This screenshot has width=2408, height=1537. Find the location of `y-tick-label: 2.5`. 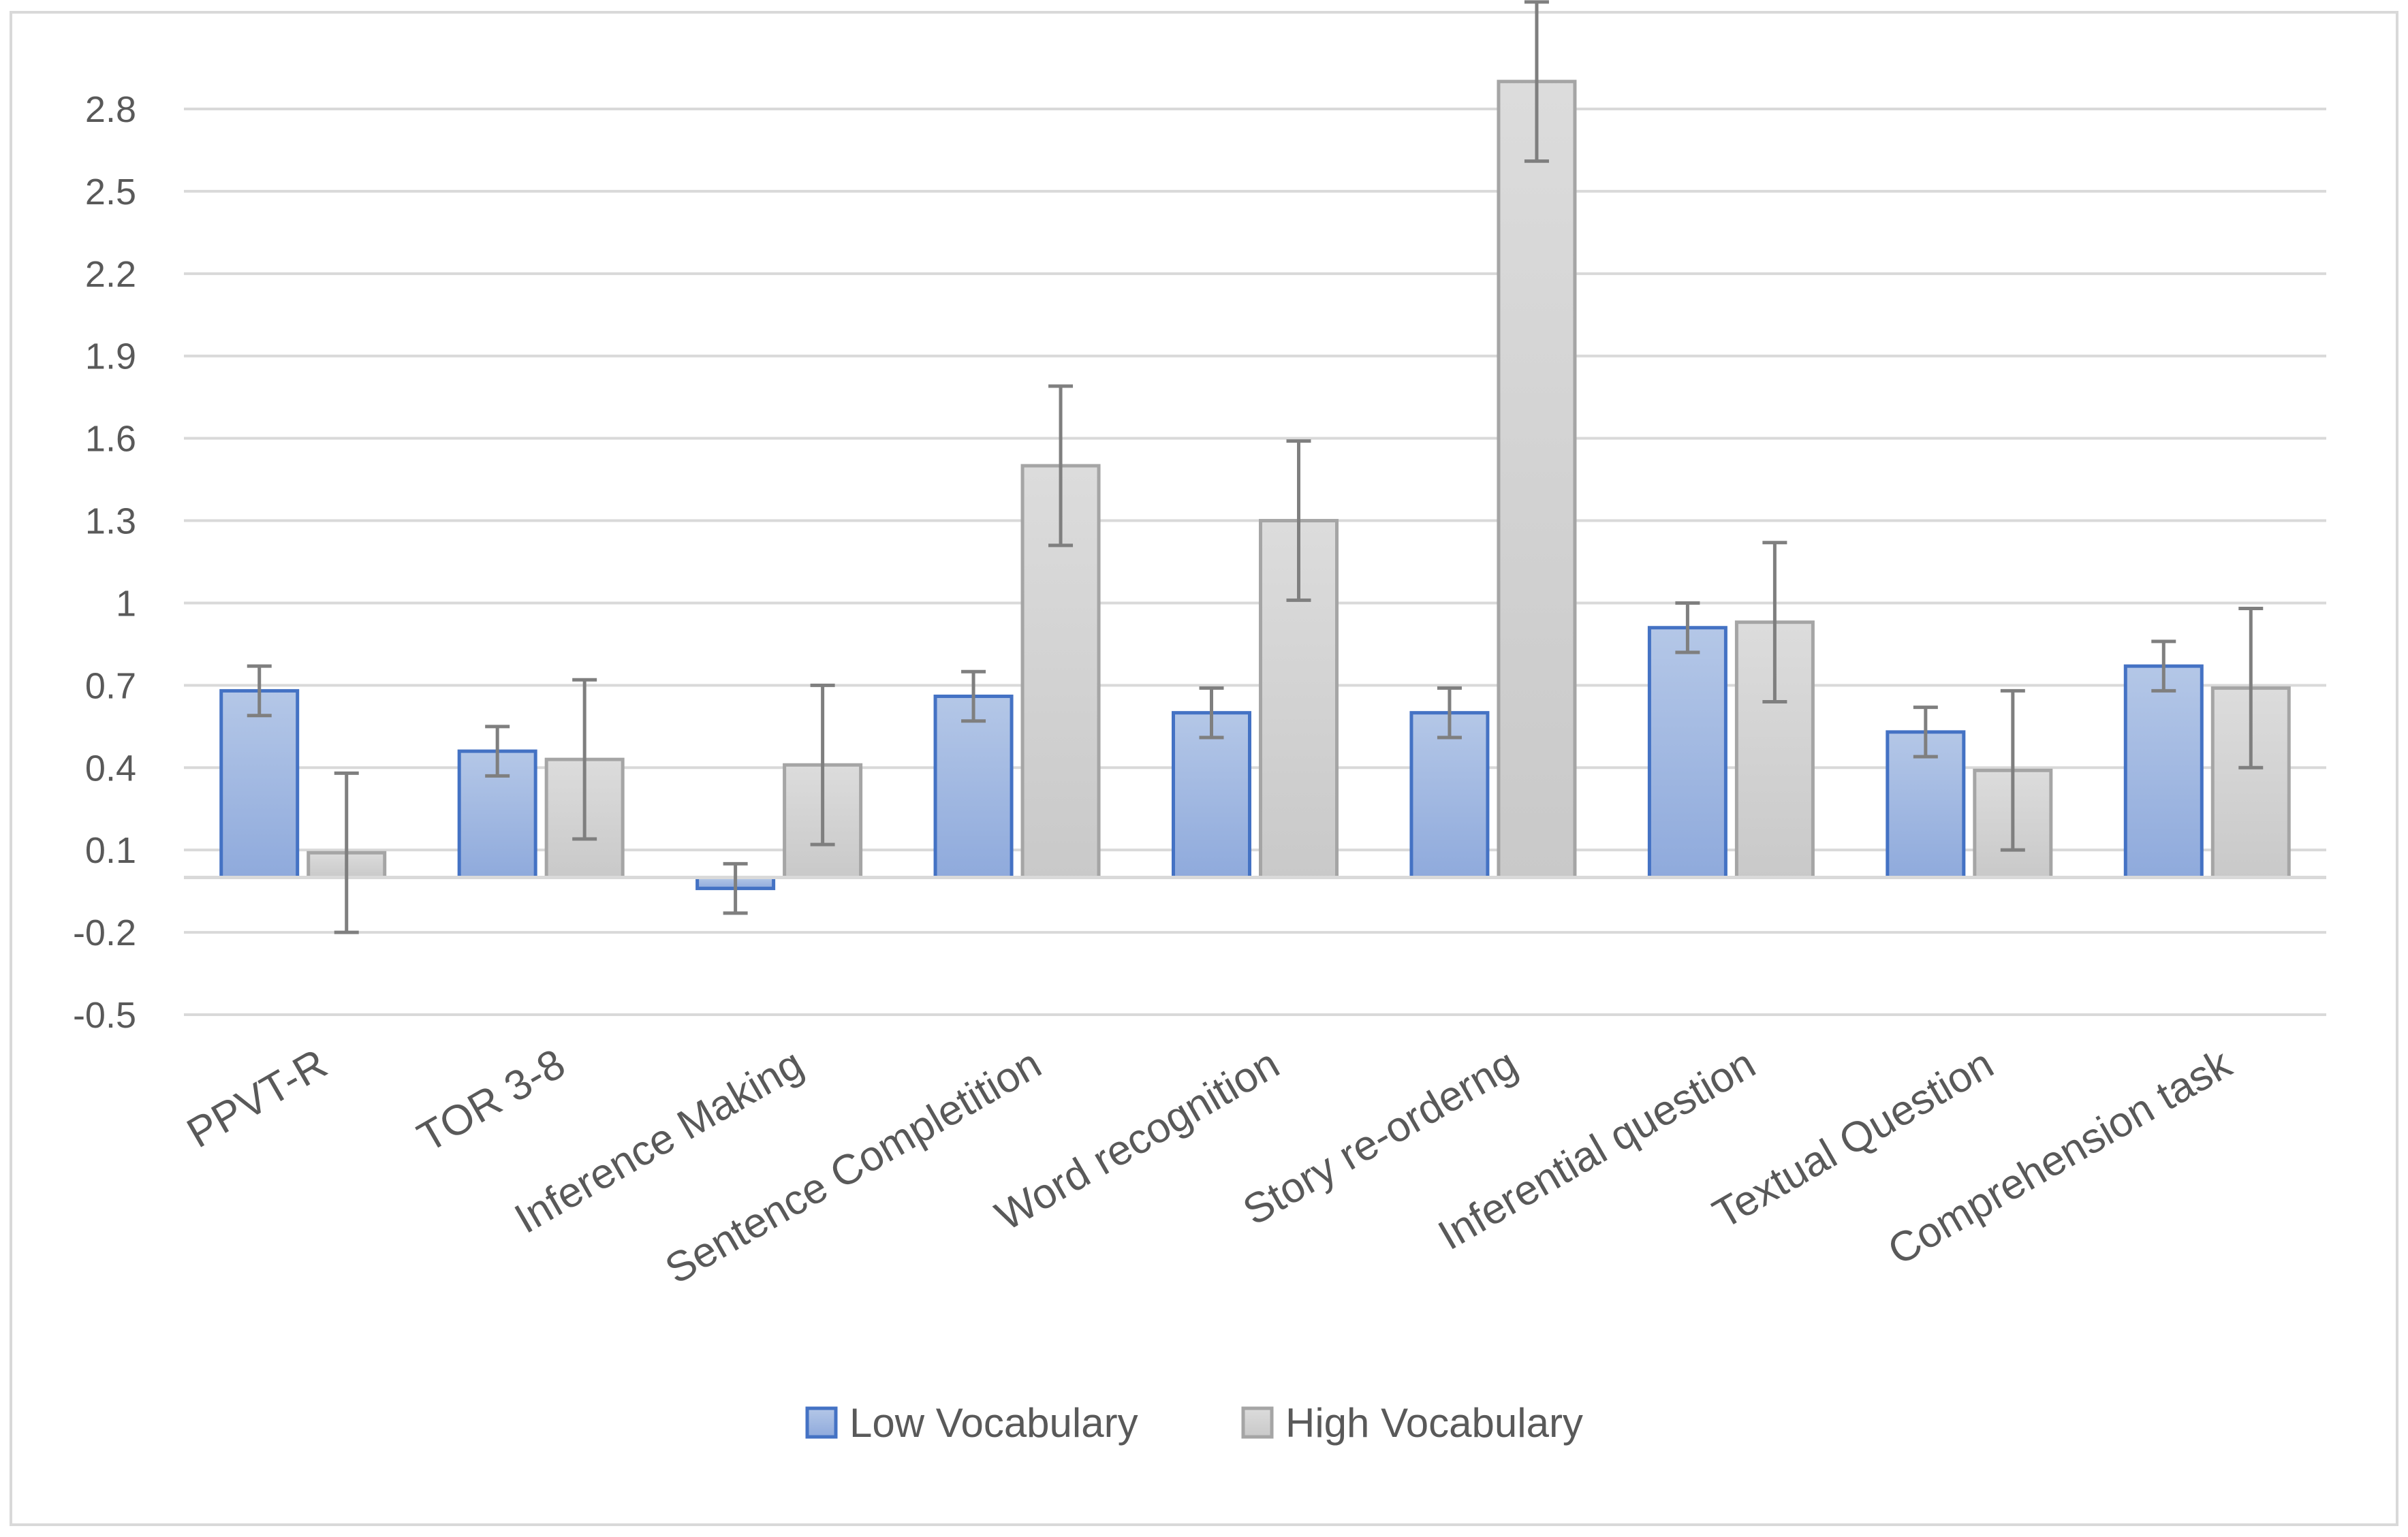

y-tick-label: 2.5 is located at coordinates (110, 192).